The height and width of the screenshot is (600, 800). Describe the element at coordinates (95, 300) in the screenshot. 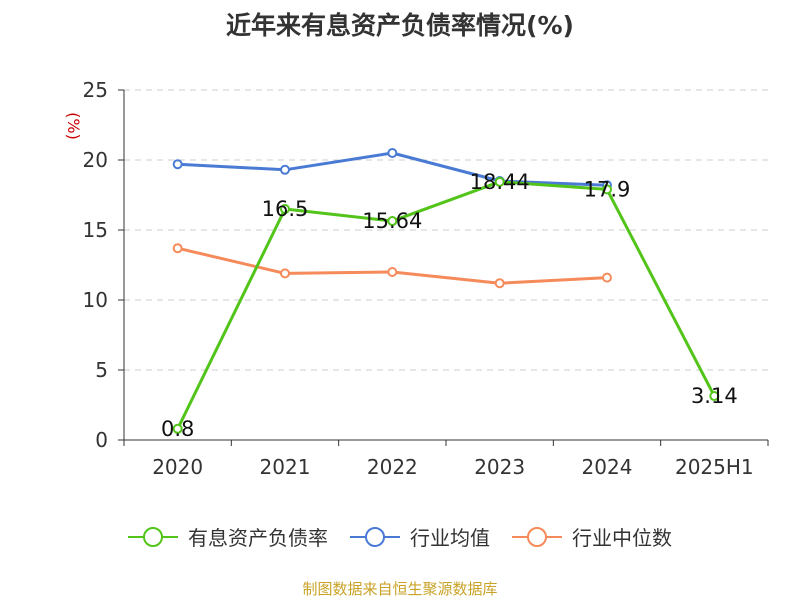

I see `y-tick-label: 10` at that location.